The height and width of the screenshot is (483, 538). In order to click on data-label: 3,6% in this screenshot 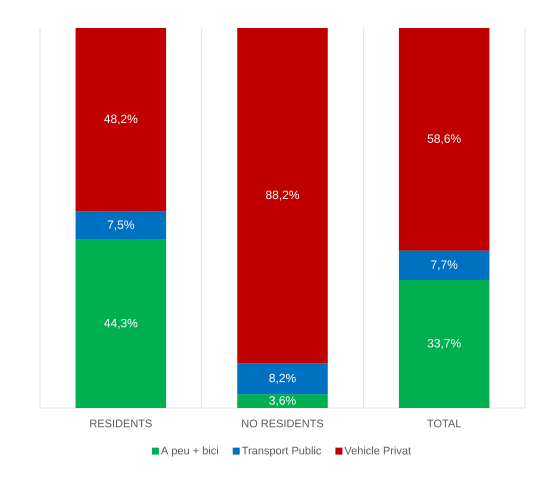, I will do `click(282, 401)`.